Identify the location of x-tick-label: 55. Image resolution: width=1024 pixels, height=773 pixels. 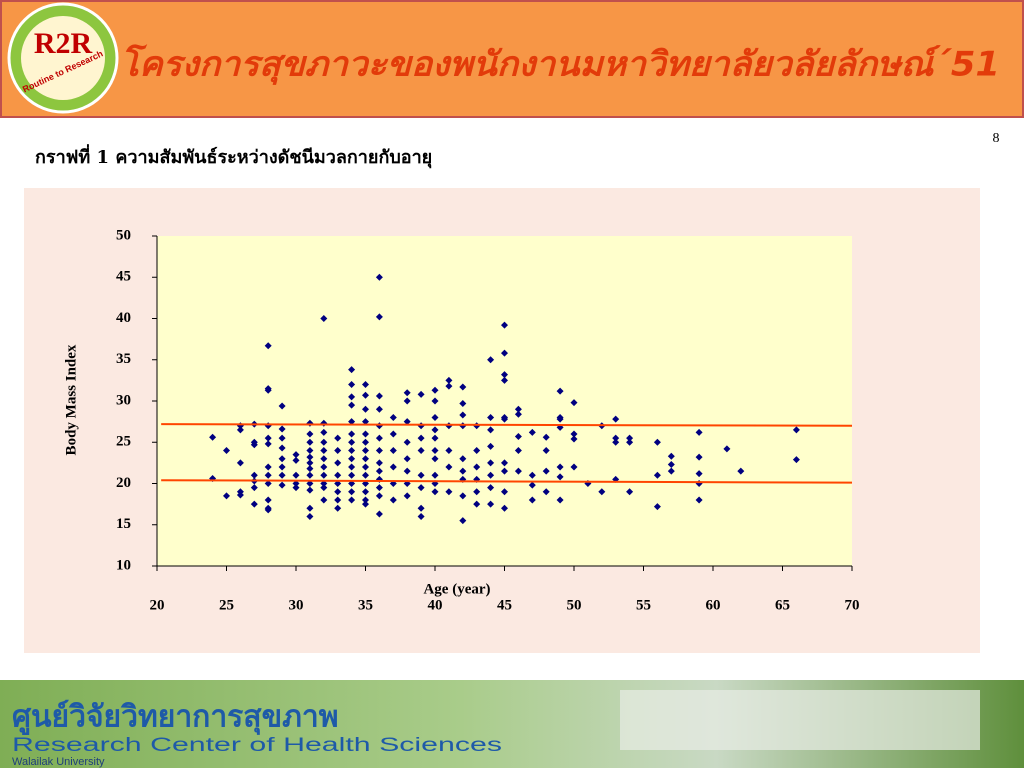
(643, 605).